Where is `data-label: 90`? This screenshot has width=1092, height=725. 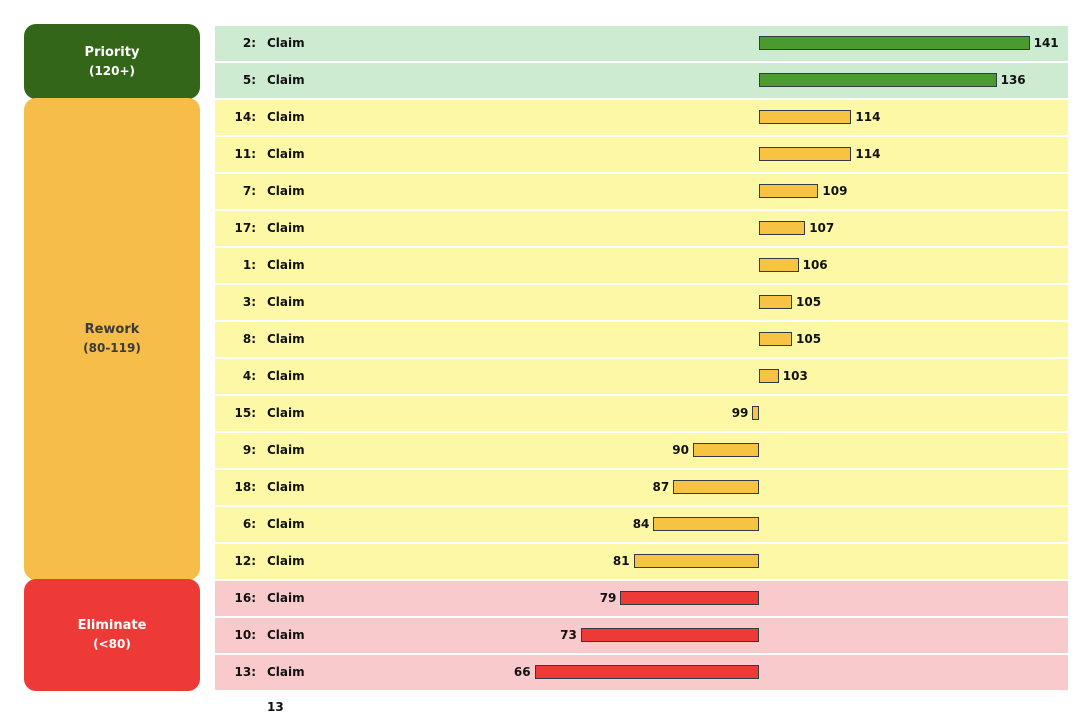
data-label: 90 is located at coordinates (680, 450).